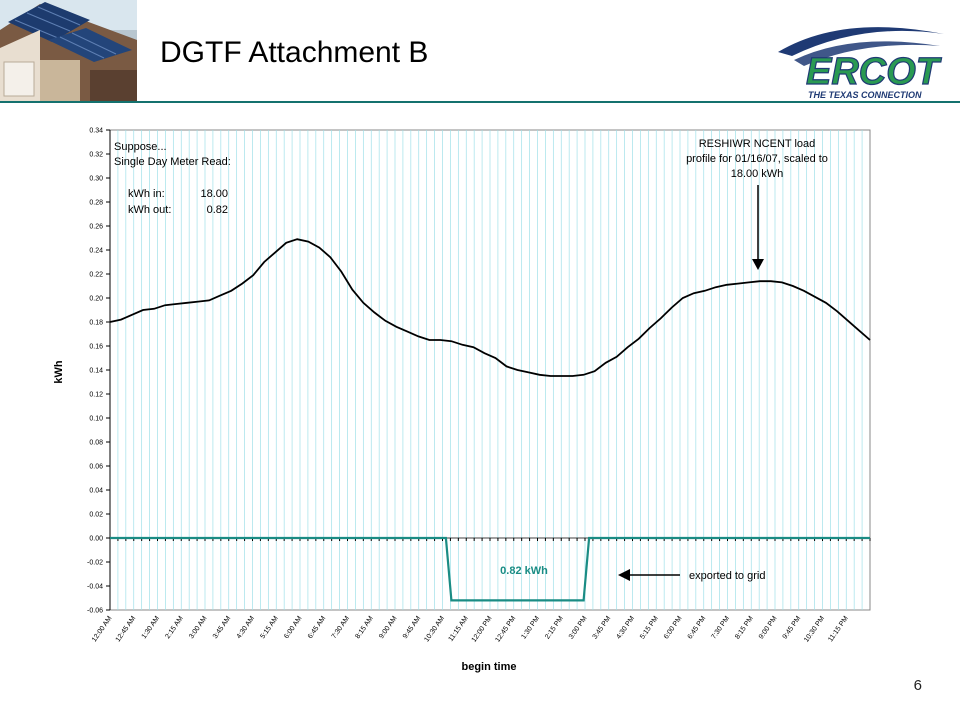  I want to click on export-line, so click(490, 569).